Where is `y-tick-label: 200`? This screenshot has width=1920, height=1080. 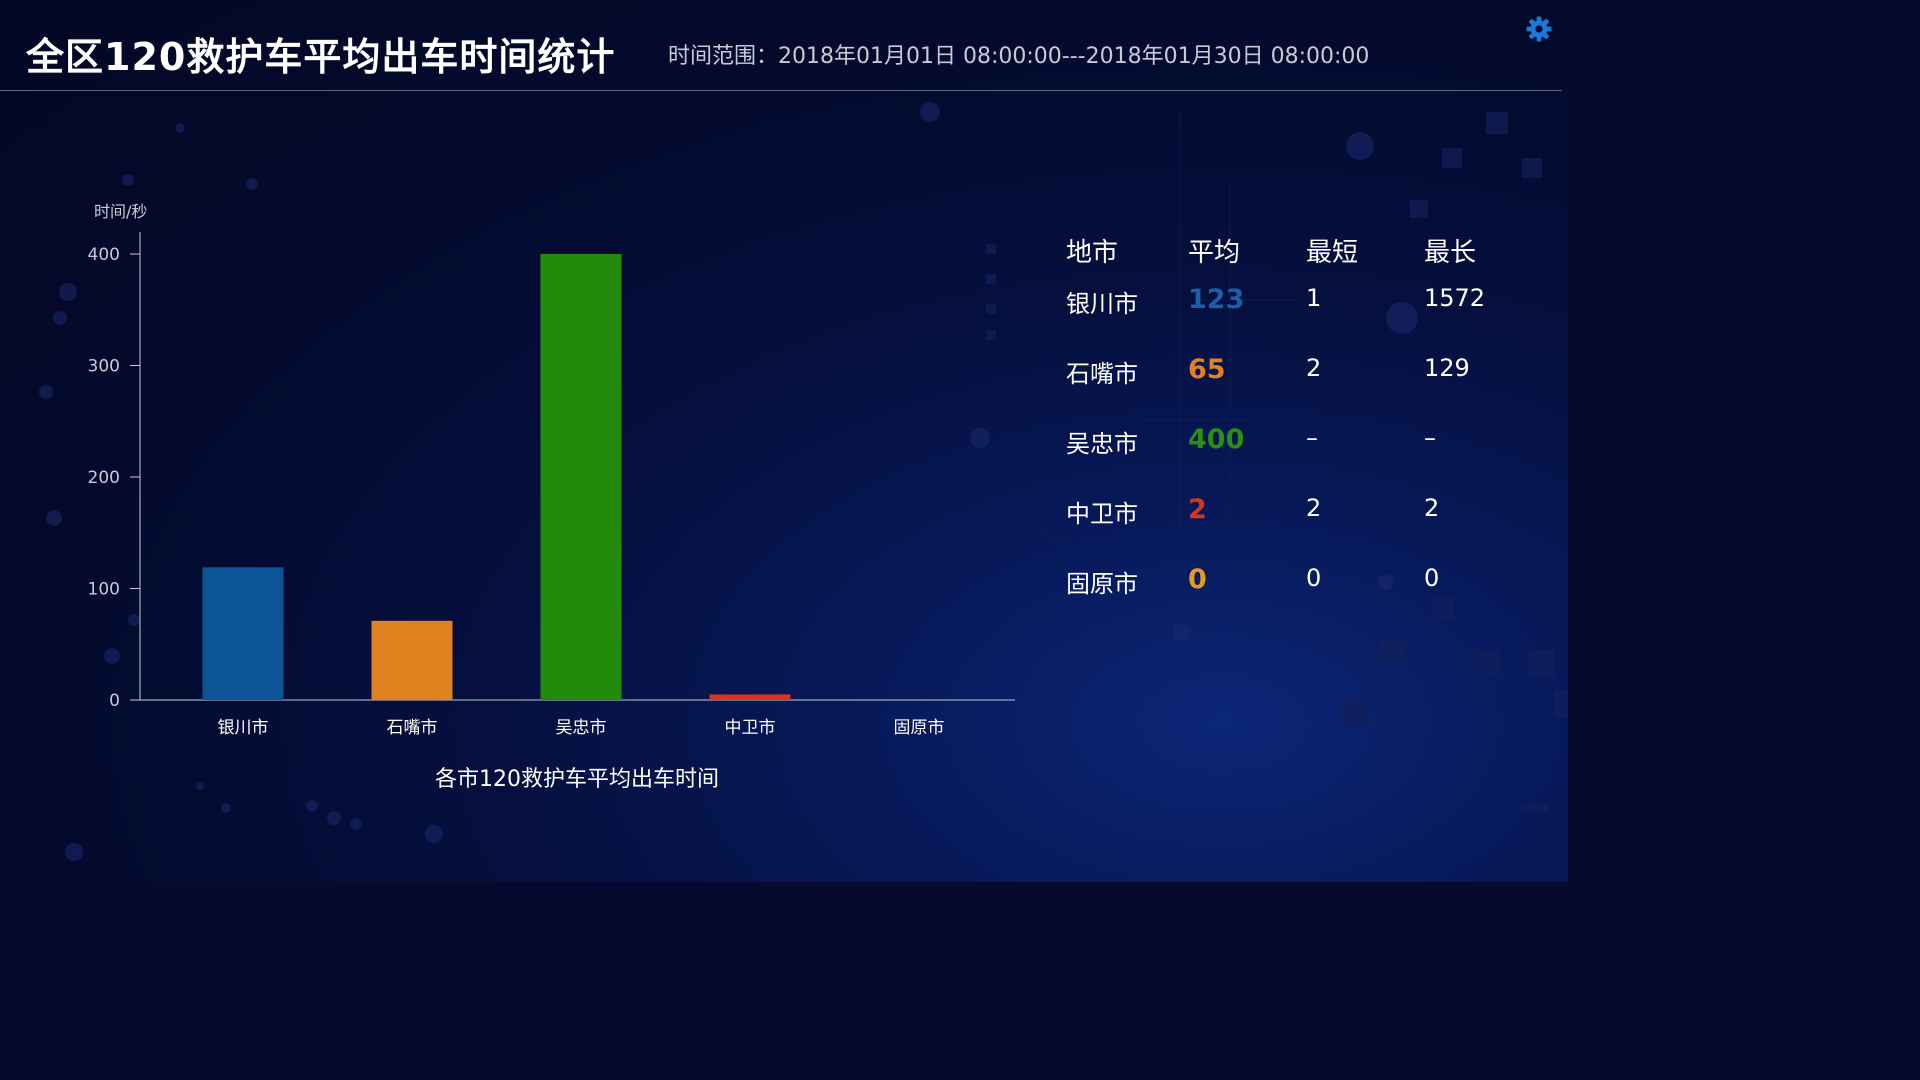 y-tick-label: 200 is located at coordinates (104, 478).